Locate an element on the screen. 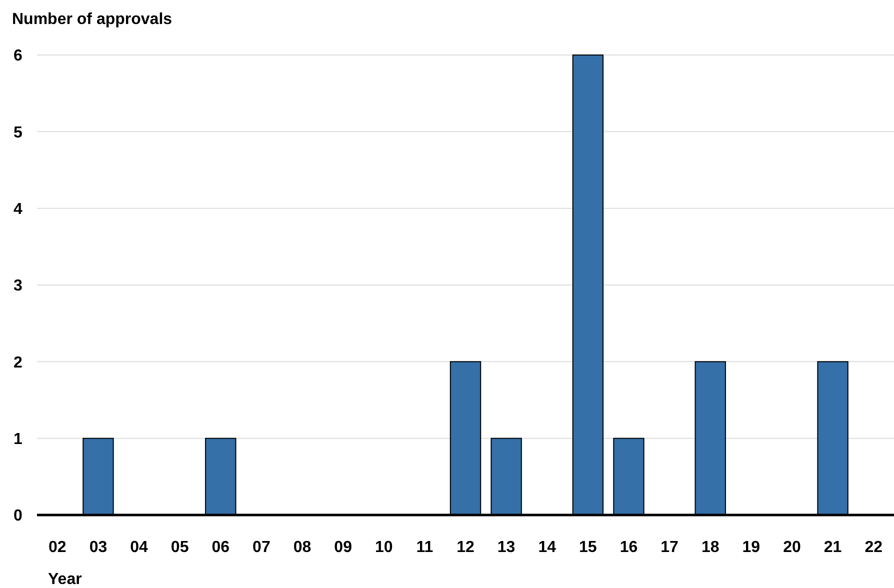 This screenshot has width=894, height=588. x-tick-label: 21 is located at coordinates (833, 547).